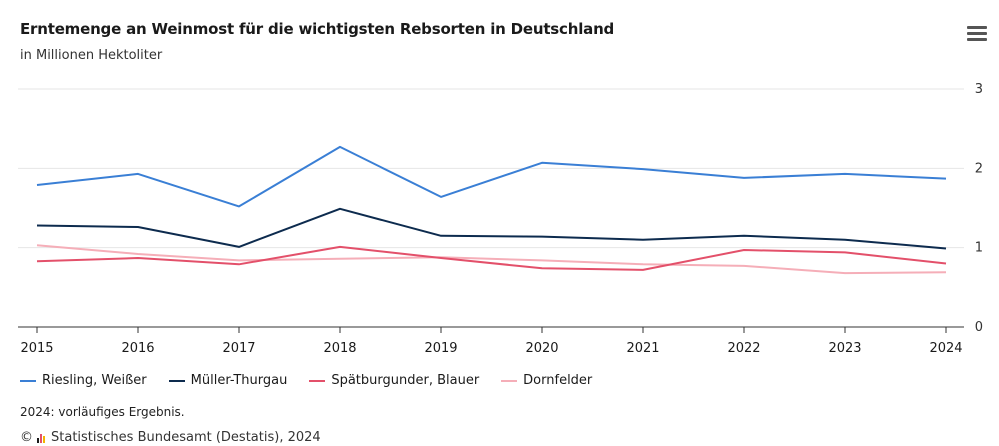 The width and height of the screenshot is (999, 446). I want to click on x-tick-label: 2015, so click(36, 348).